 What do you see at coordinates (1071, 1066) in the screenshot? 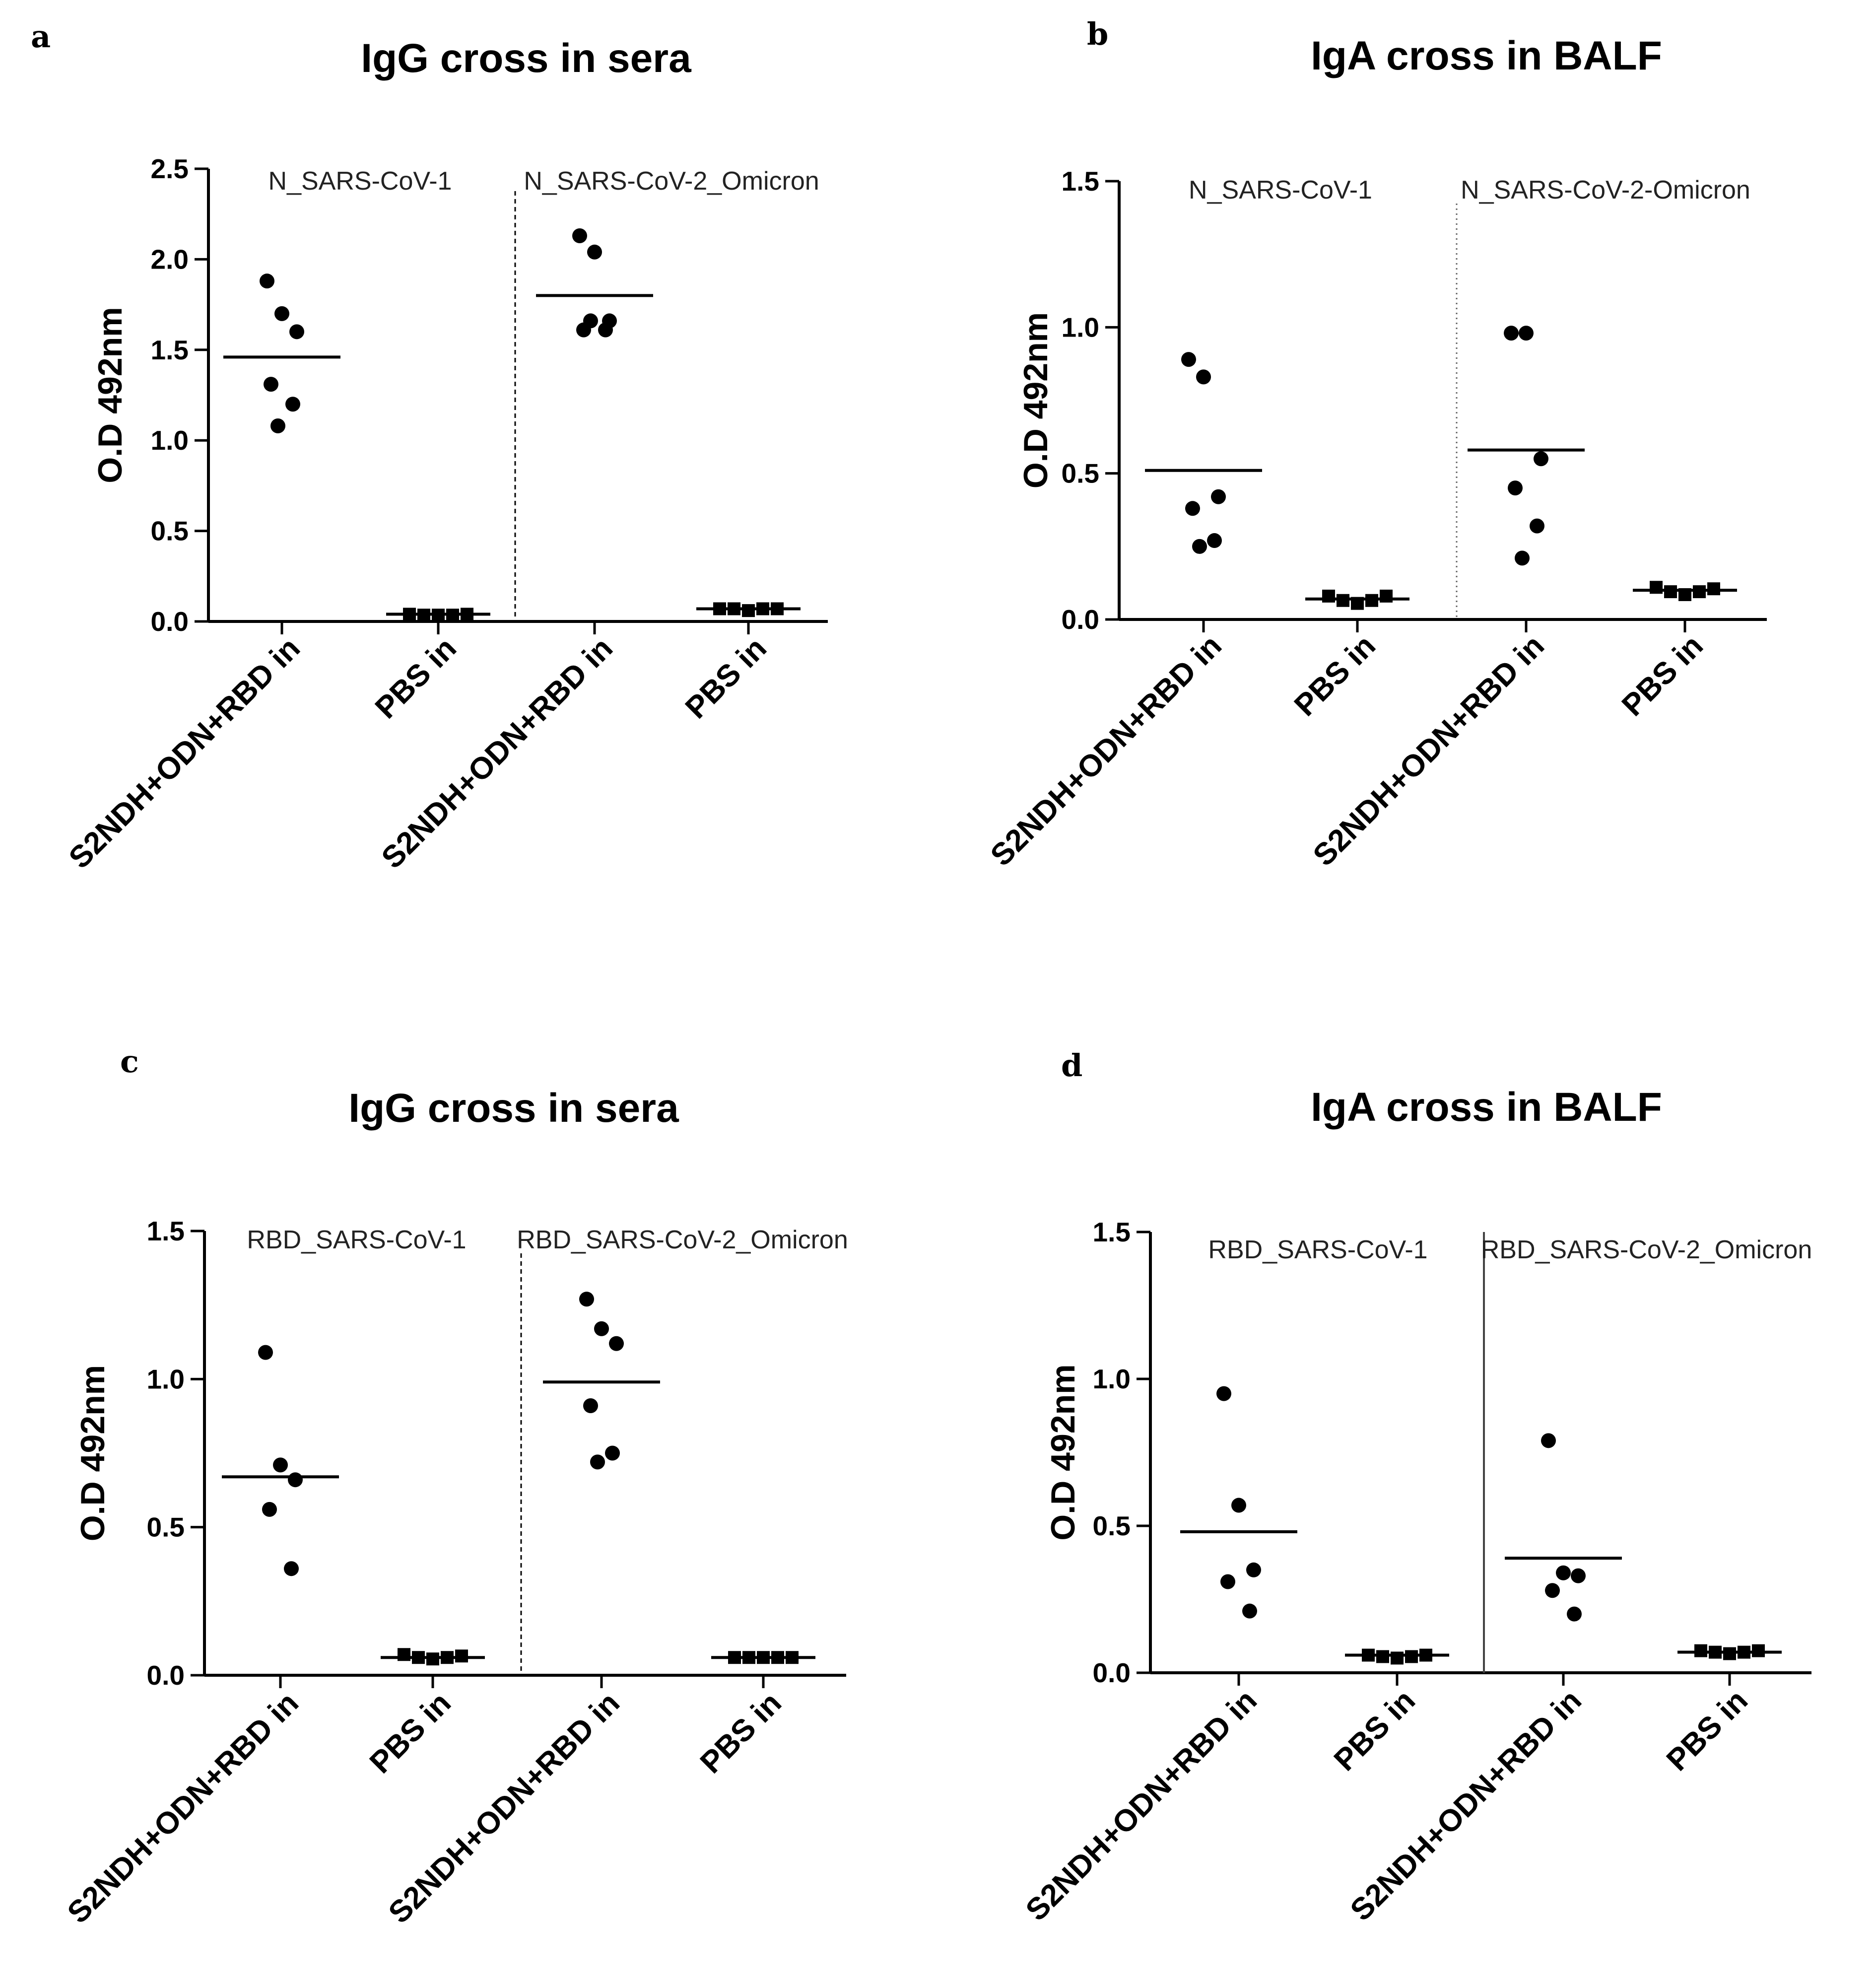
I see `panel-letter: d` at bounding box center [1071, 1066].